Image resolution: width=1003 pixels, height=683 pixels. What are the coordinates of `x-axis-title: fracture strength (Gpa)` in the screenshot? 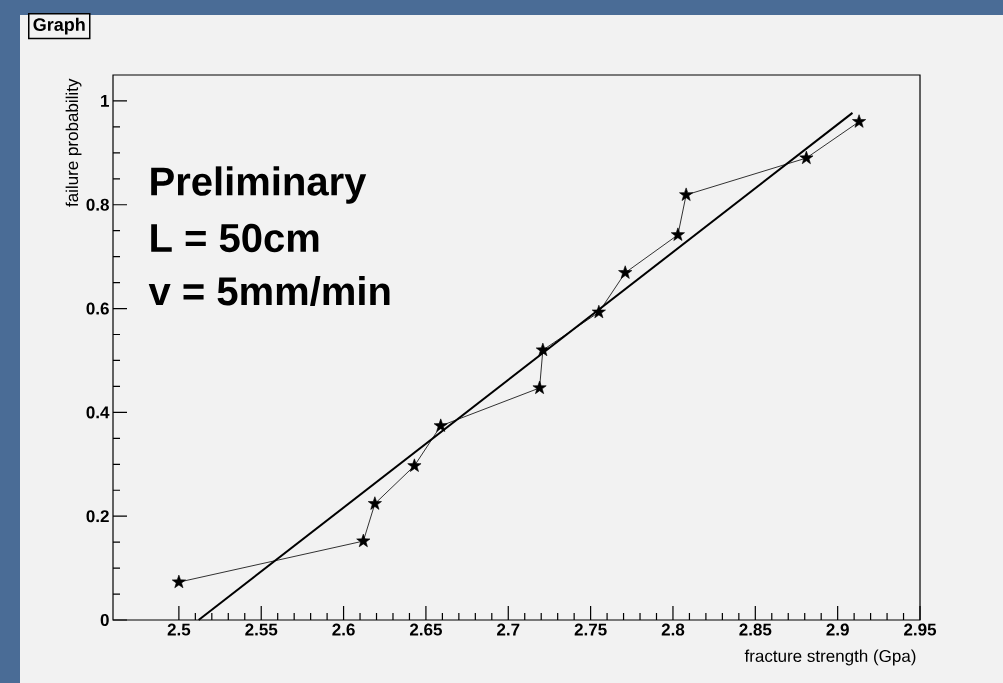 It's located at (830, 657).